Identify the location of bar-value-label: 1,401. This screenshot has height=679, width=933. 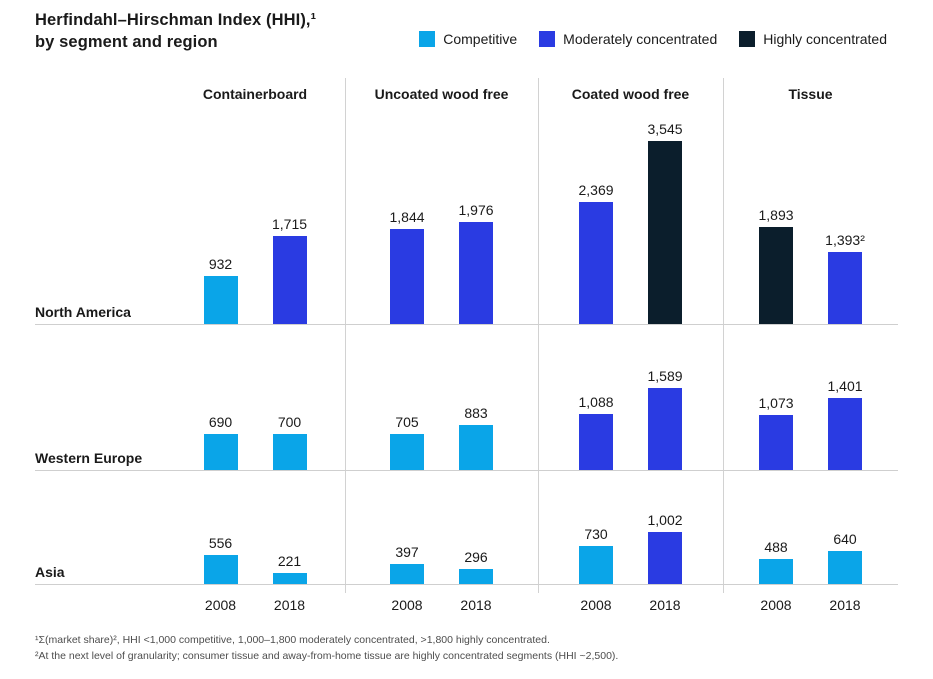
(845, 386).